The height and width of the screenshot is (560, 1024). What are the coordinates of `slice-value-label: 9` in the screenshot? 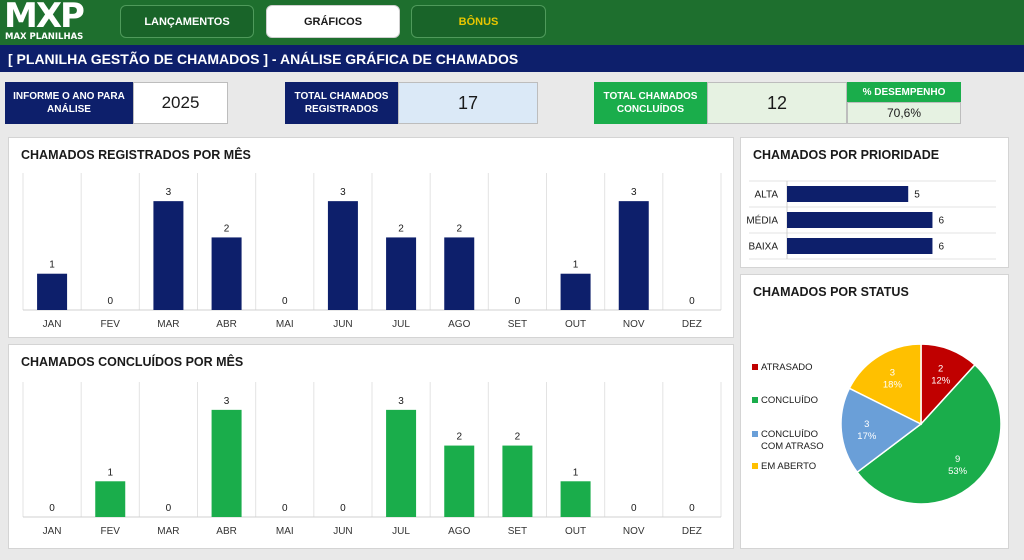 It's located at (957, 459).